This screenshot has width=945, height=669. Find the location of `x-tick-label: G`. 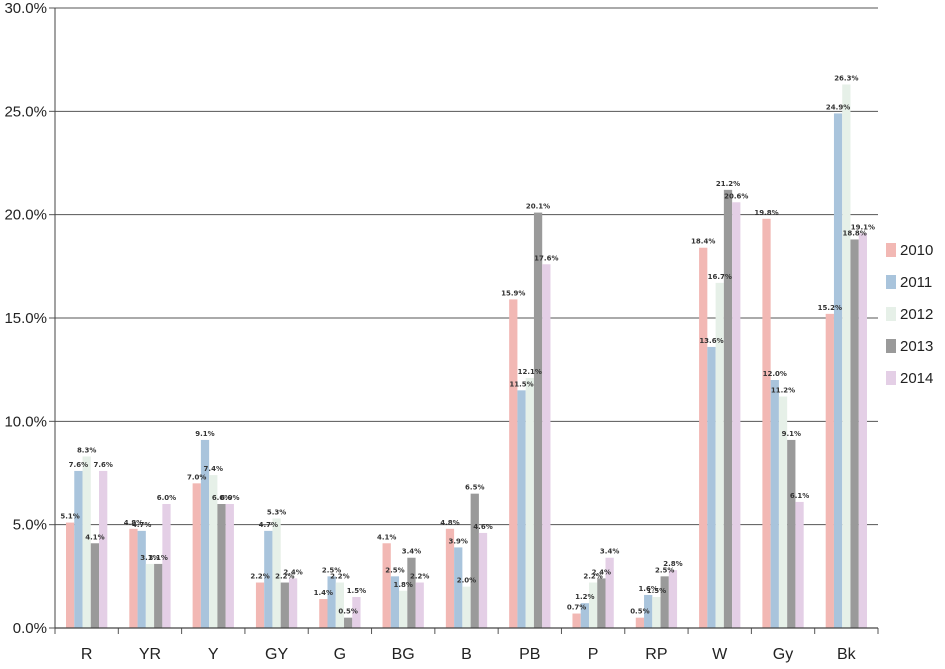

x-tick-label: G is located at coordinates (340, 654).